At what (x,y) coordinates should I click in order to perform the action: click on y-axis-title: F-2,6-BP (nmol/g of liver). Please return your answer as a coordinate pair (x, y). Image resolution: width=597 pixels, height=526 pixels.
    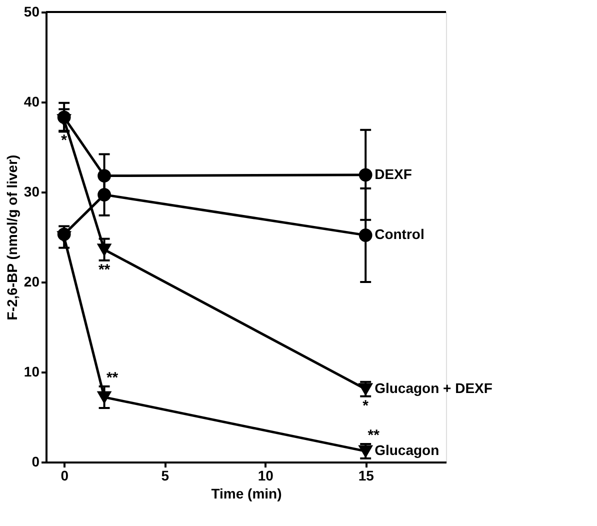
    Looking at the image, I should click on (12, 237).